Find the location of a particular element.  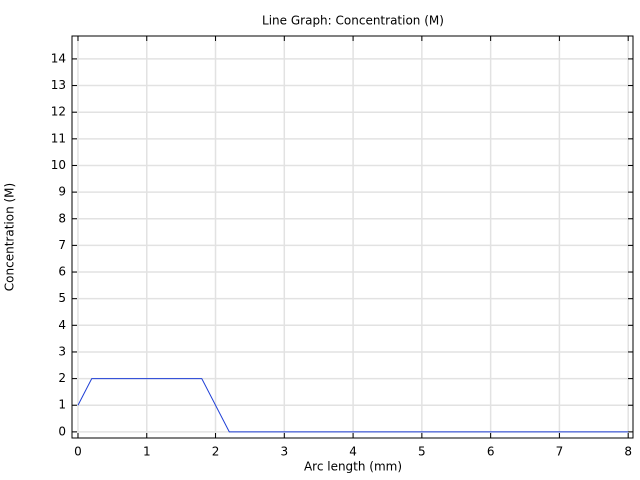

y-axis-label: Concentration (M) is located at coordinates (10, 237).